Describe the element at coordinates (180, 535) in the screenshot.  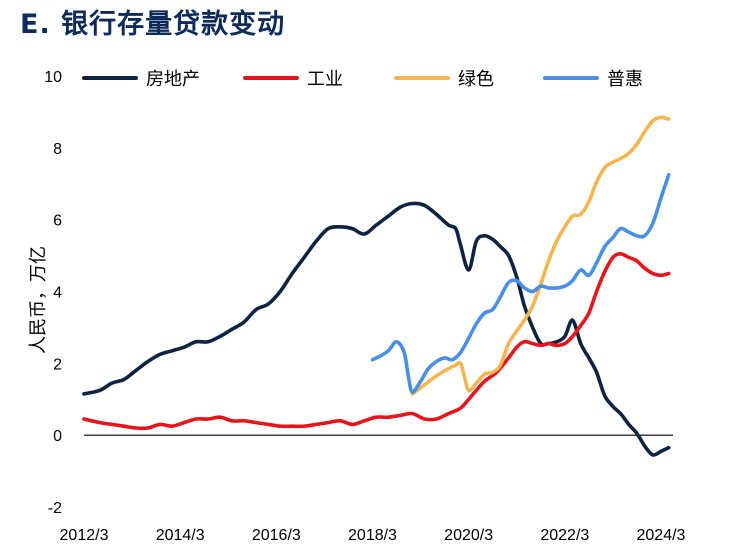
I see `x-tick-label: 2014/3` at that location.